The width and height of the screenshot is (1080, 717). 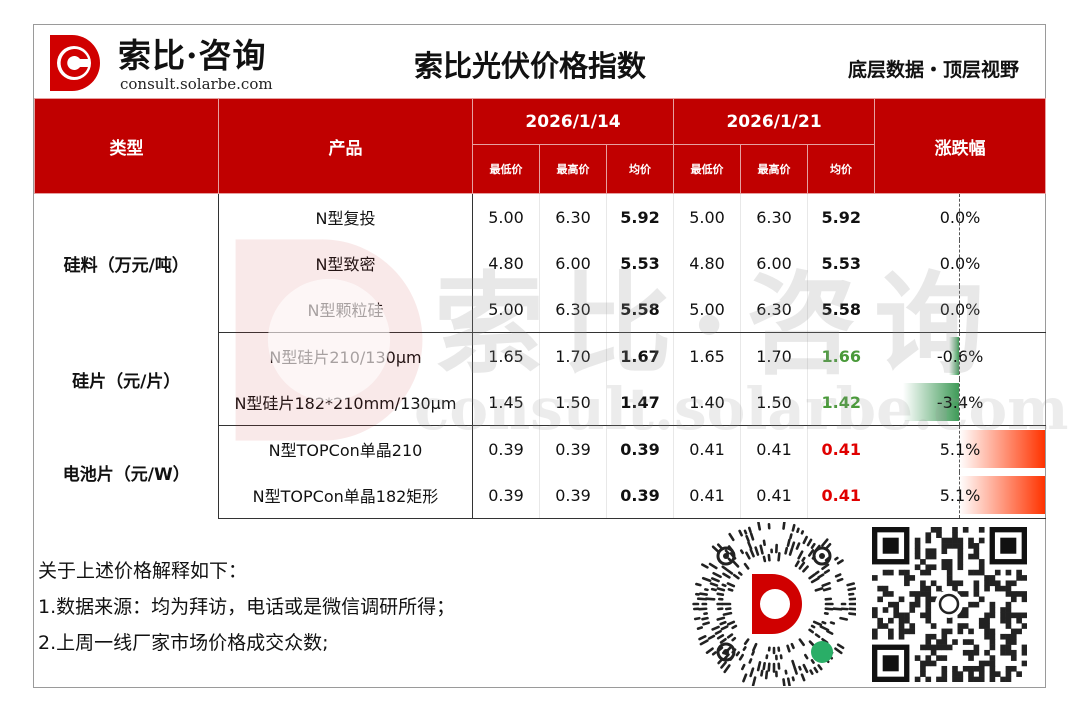 I want to click on table-row: N型致密 4.80 6.00 5.53 4.80 6.00 5.53 0.0%, so click(x=540, y=263).